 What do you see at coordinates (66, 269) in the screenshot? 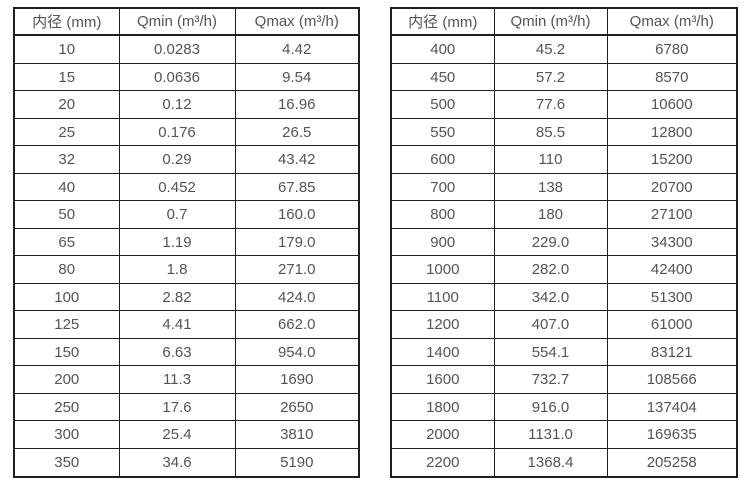
I see `cell-diameter: 80` at bounding box center [66, 269].